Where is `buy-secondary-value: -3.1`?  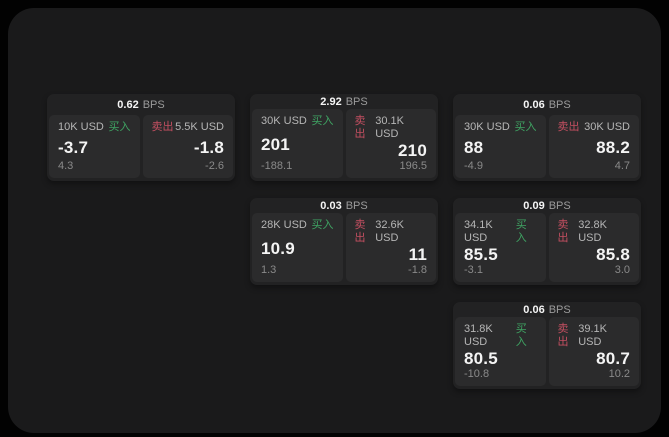 buy-secondary-value: -3.1 is located at coordinates (473, 270).